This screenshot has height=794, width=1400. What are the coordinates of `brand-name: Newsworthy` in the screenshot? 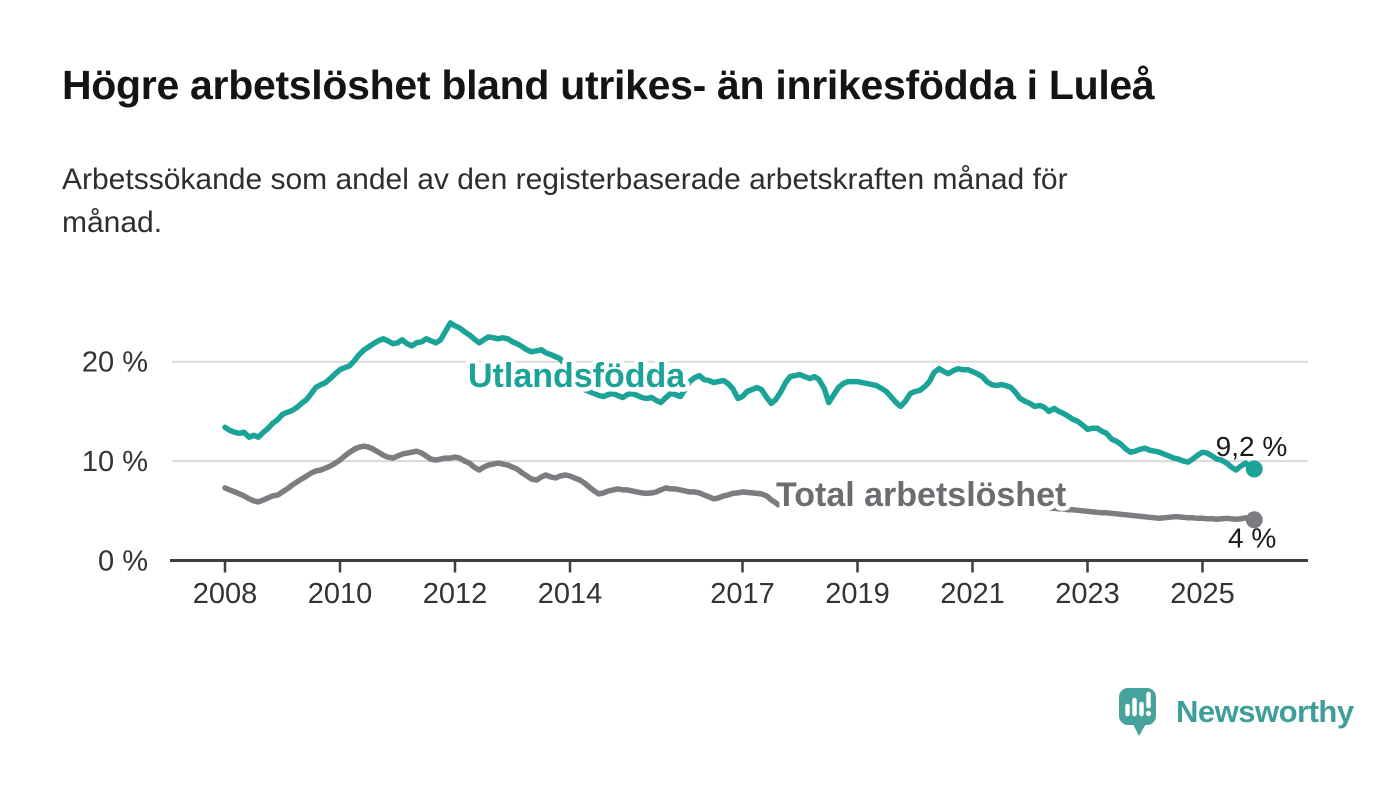 It's located at (1265, 711).